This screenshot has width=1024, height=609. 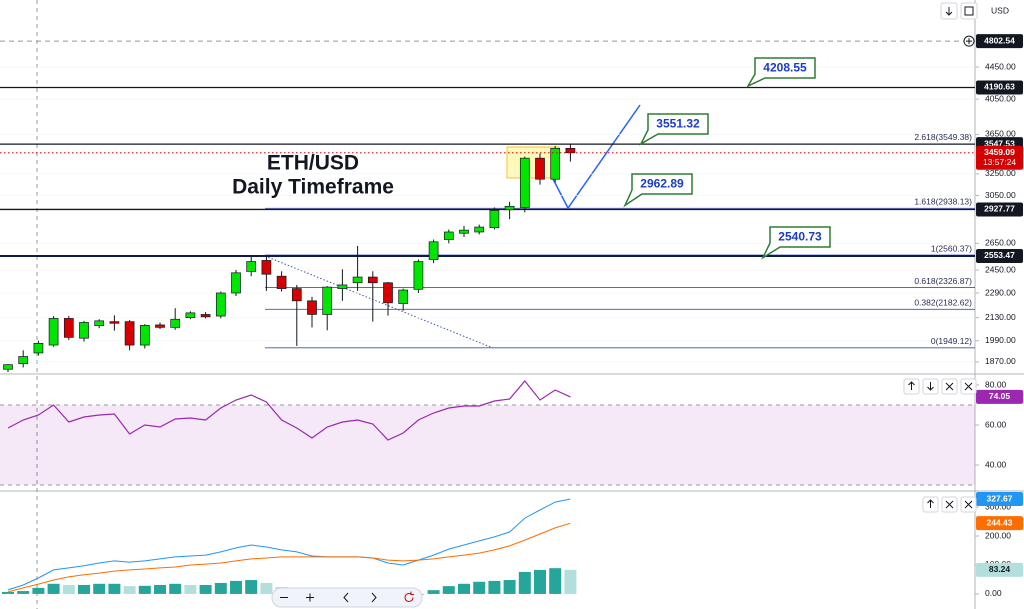 I want to click on y-tick-label: 200.00, so click(x=998, y=535).